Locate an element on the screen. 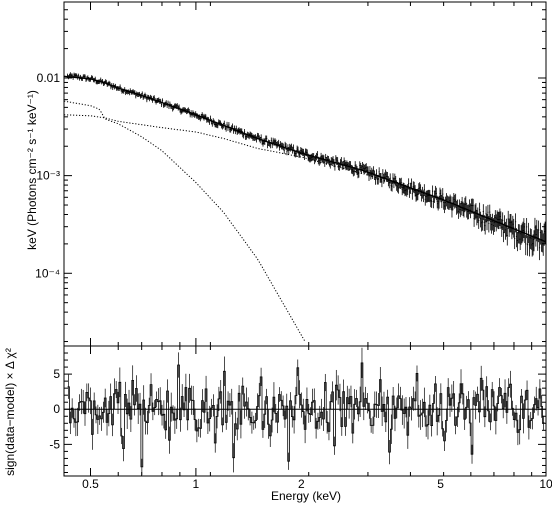 This screenshot has width=552, height=505. energy-x-axis-label: Energy (keV) is located at coordinates (306, 496).